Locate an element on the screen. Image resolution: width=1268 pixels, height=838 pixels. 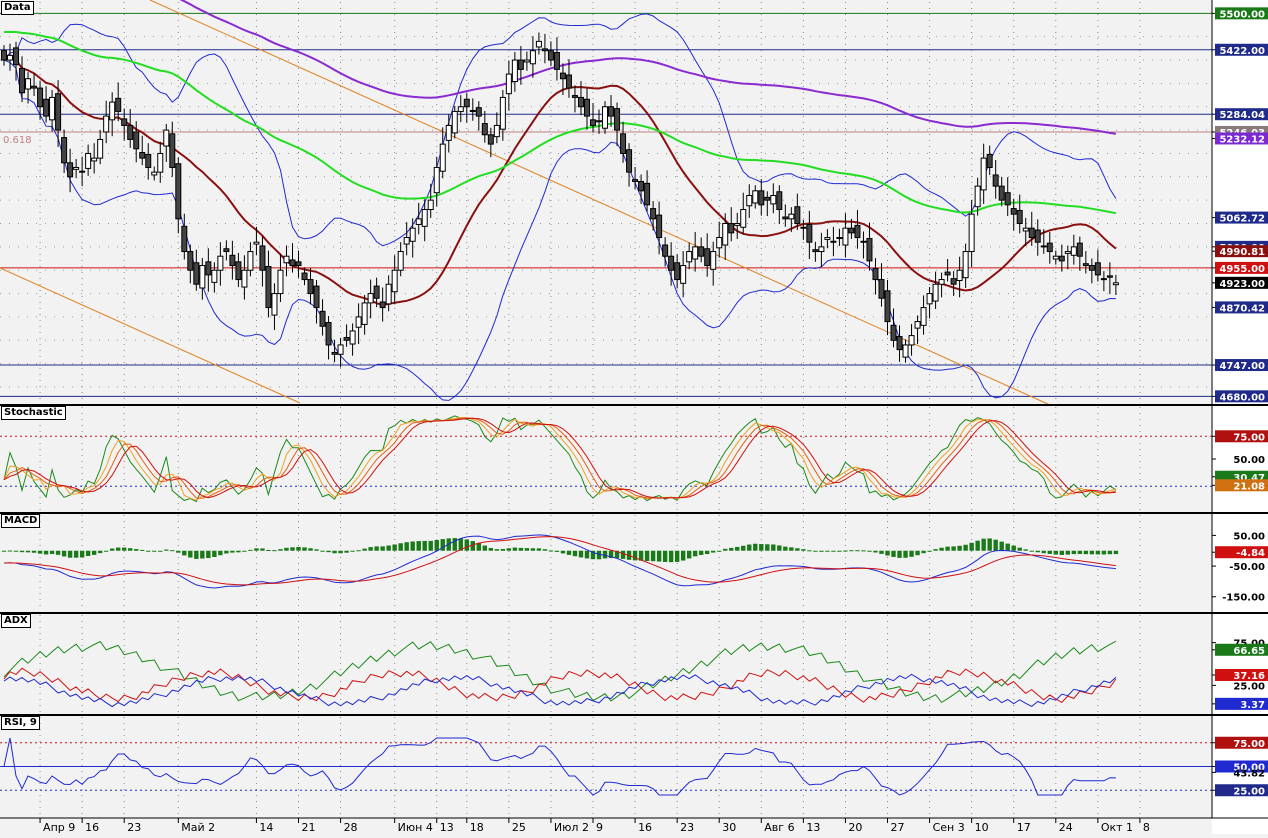
adx-minus-di is located at coordinates (560, 690).